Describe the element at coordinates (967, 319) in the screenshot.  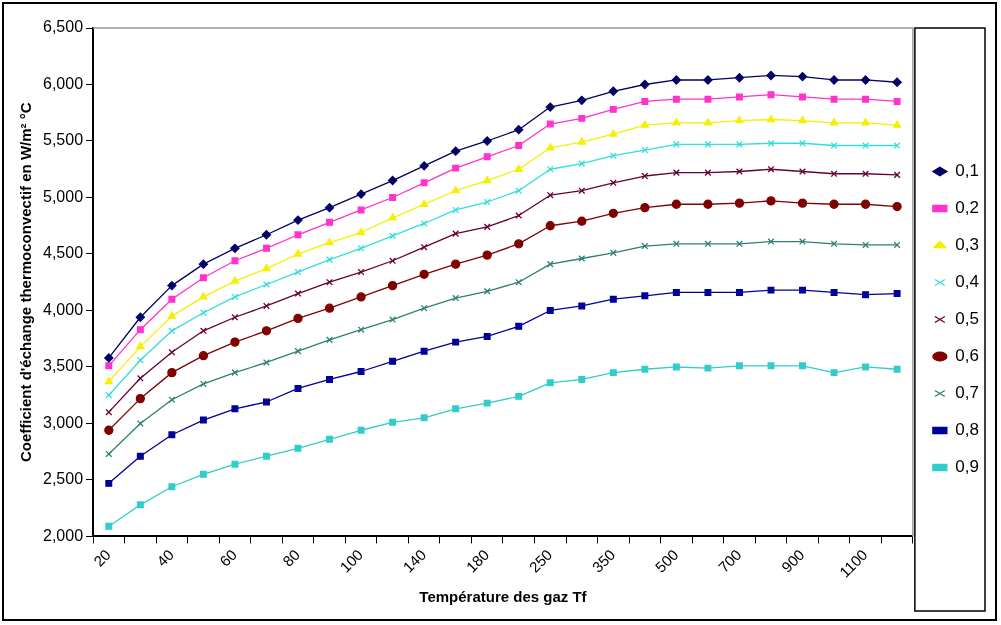
I see `legend-label: 0,5` at that location.